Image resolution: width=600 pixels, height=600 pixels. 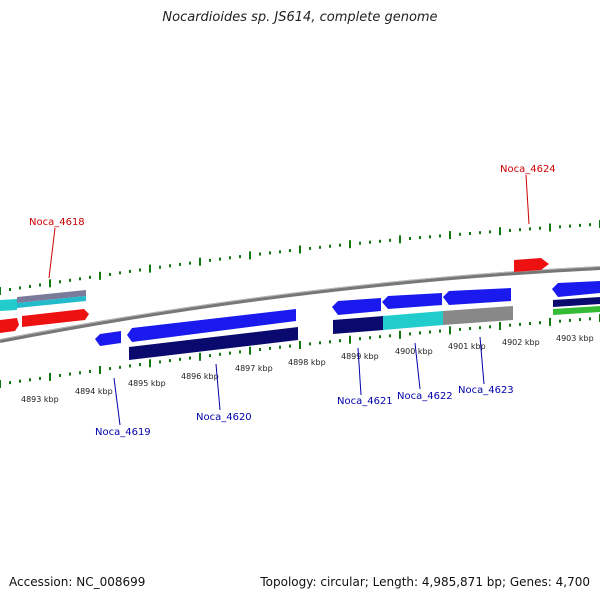 What do you see at coordinates (224, 417) in the screenshot?
I see `gene-label-noca-4620: Noca_4620` at bounding box center [224, 417].